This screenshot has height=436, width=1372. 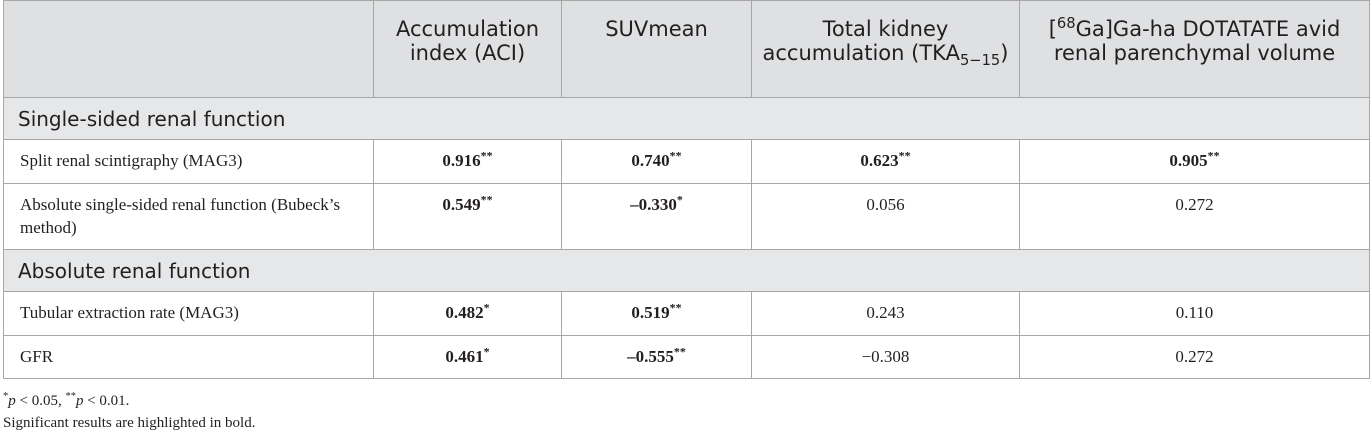 I want to click on section-row: Absolute renal function, so click(x=686, y=270).